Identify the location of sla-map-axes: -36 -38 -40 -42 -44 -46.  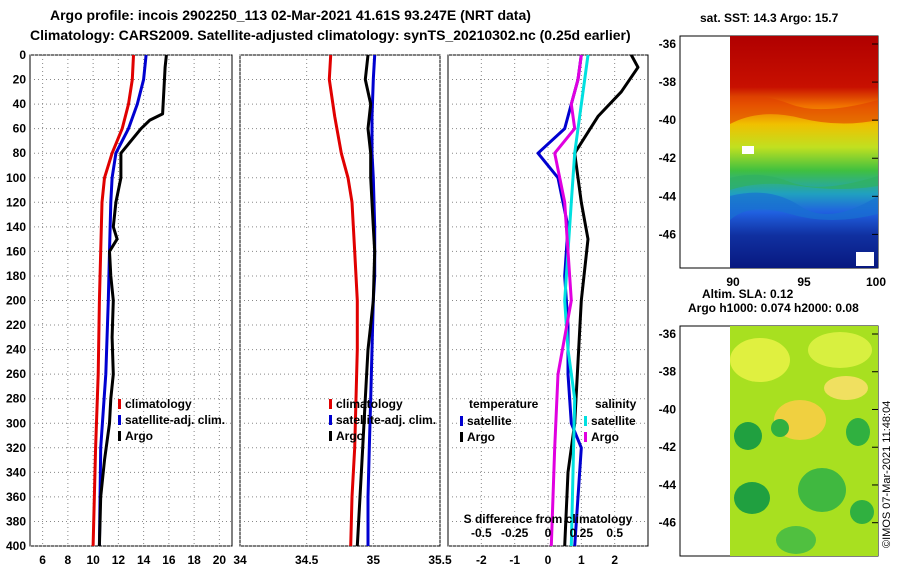
(768, 428).